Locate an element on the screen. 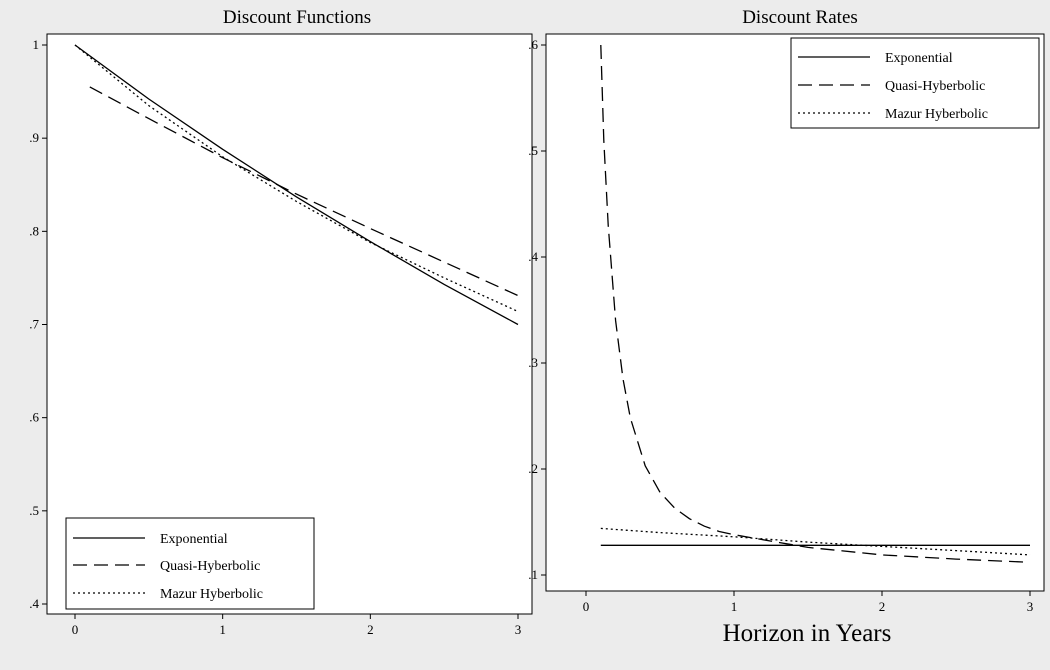  y-tick-label: .7 is located at coordinates (34, 324).